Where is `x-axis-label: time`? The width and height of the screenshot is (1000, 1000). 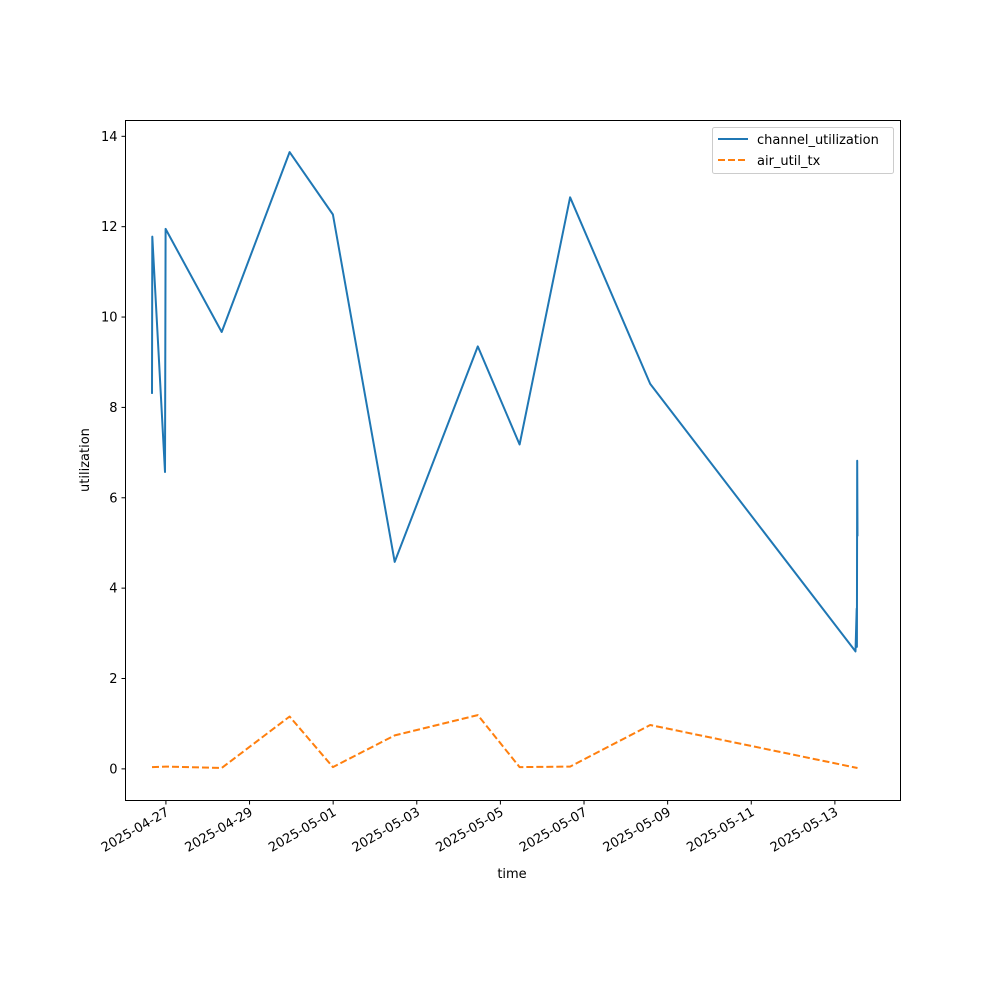
x-axis-label: time is located at coordinates (511, 874).